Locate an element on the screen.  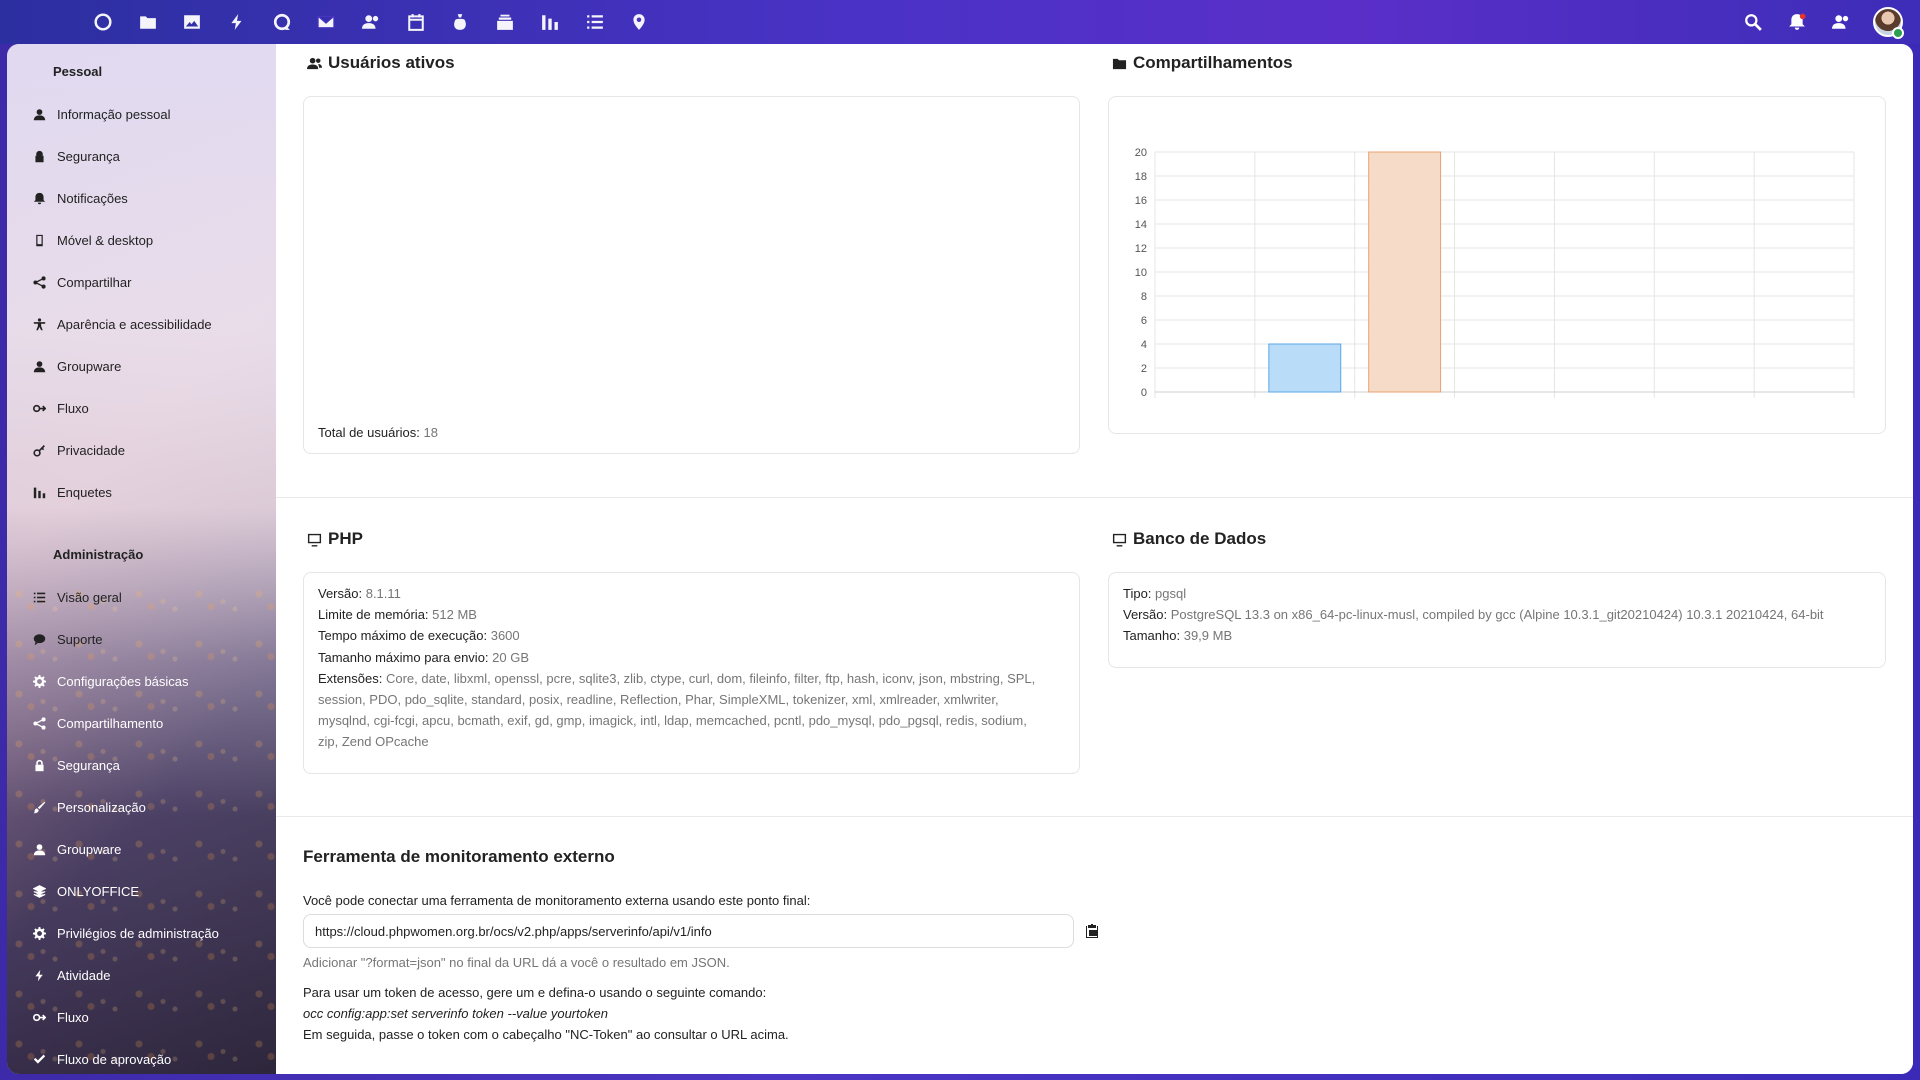
sidebar-item-mobile-desktop: Móvel & desktop is located at coordinates (146, 240).